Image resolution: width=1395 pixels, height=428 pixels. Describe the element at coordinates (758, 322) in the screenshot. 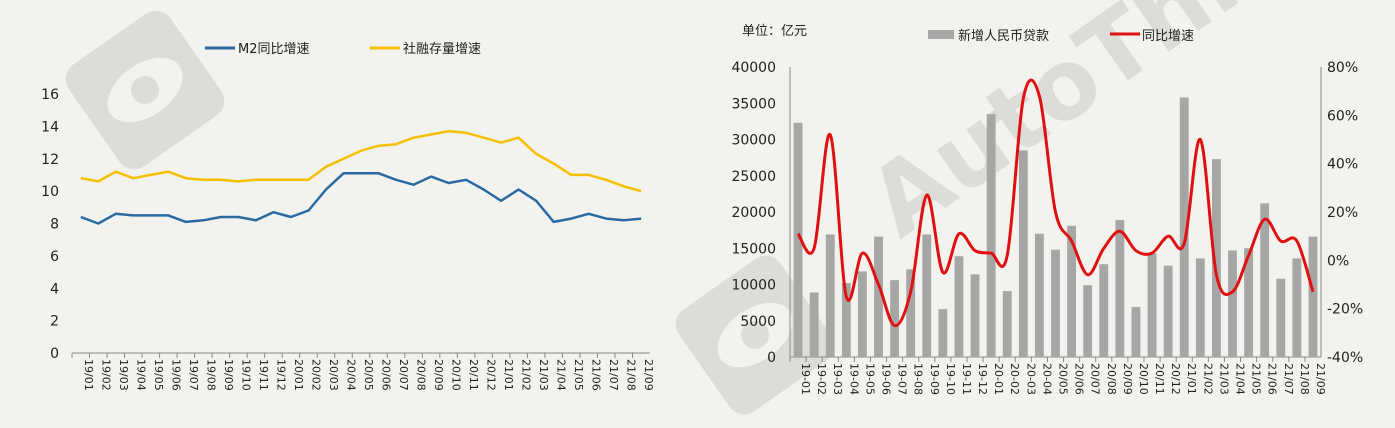

I see `y-left-tick-label: 5000` at that location.